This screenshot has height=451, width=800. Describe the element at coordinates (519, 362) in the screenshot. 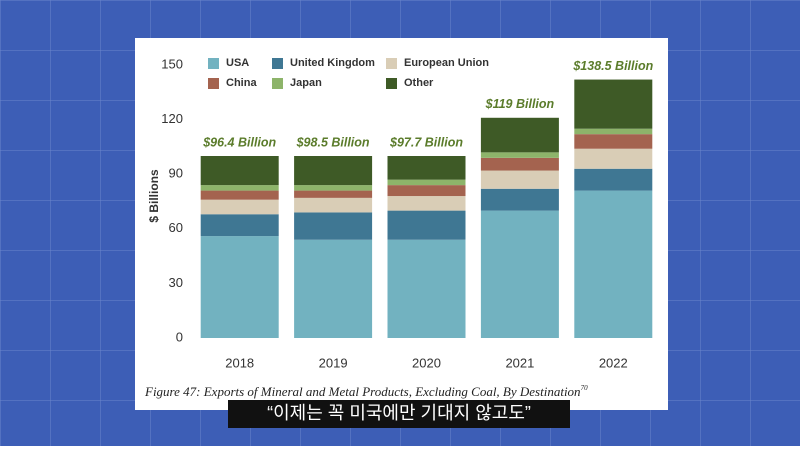

I see `x-tick-label: 2021` at that location.